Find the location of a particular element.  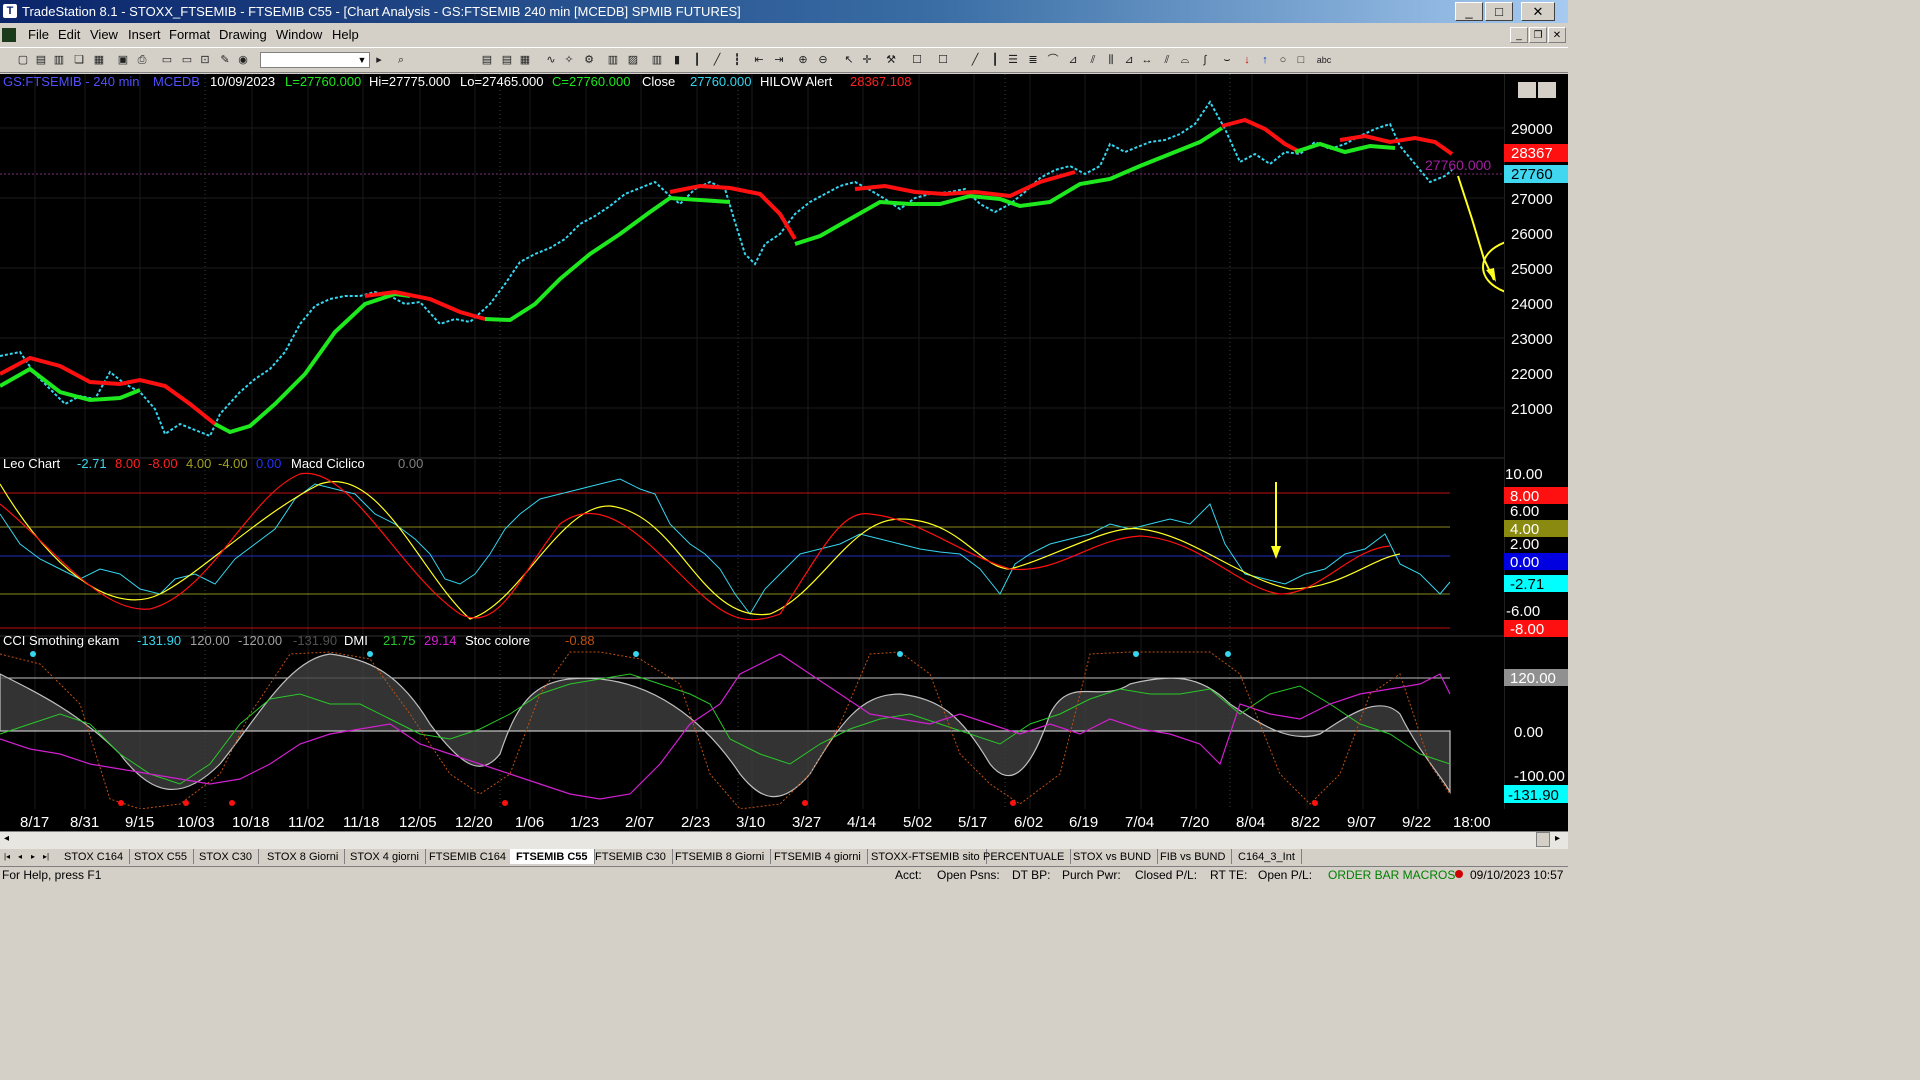

symbol-combo: ▼ is located at coordinates (315, 60).